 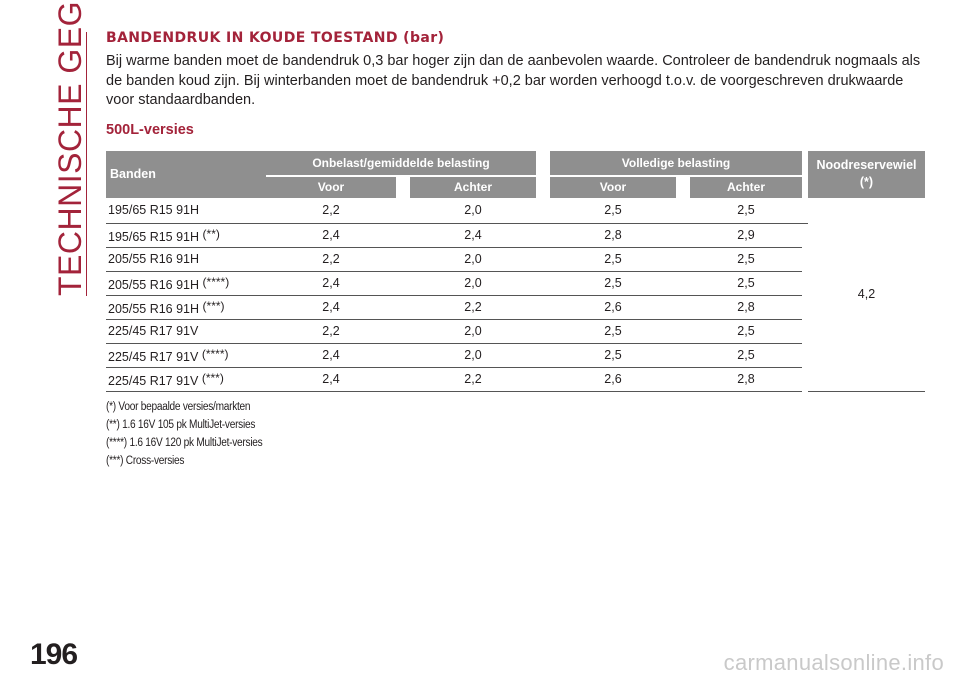 What do you see at coordinates (275, 38) in the screenshot?
I see `section-heading: BANDENDRUK IN KOUDE TOESTAND (bar)` at bounding box center [275, 38].